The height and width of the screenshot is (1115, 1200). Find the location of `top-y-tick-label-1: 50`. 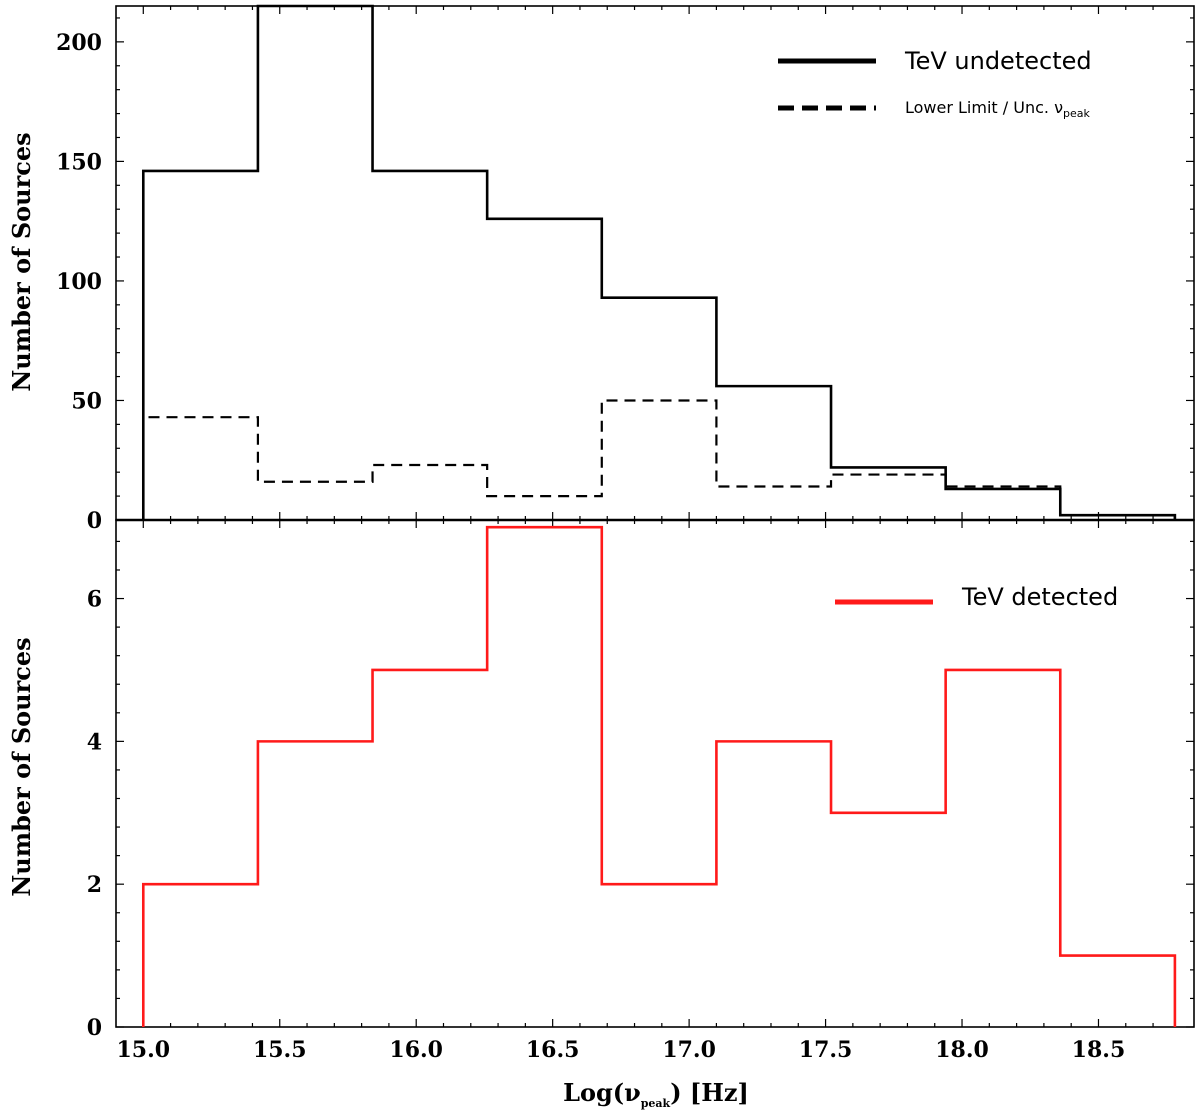

top-y-tick-label-1: 50 is located at coordinates (86, 401).